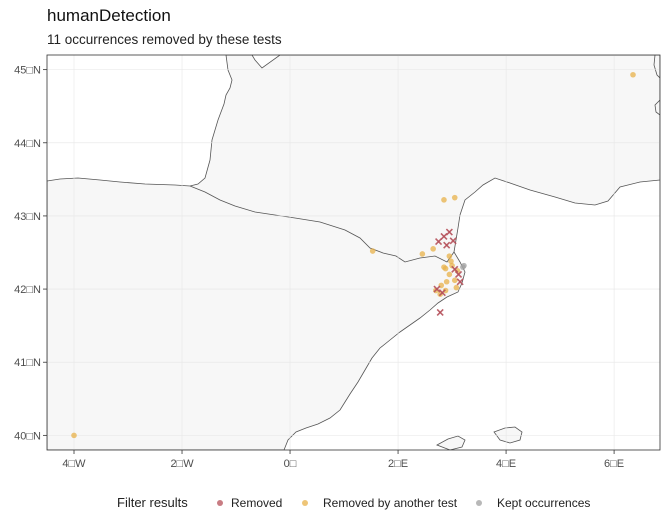  Describe the element at coordinates (479, 503) in the screenshot. I see `legend-key-kept` at that location.